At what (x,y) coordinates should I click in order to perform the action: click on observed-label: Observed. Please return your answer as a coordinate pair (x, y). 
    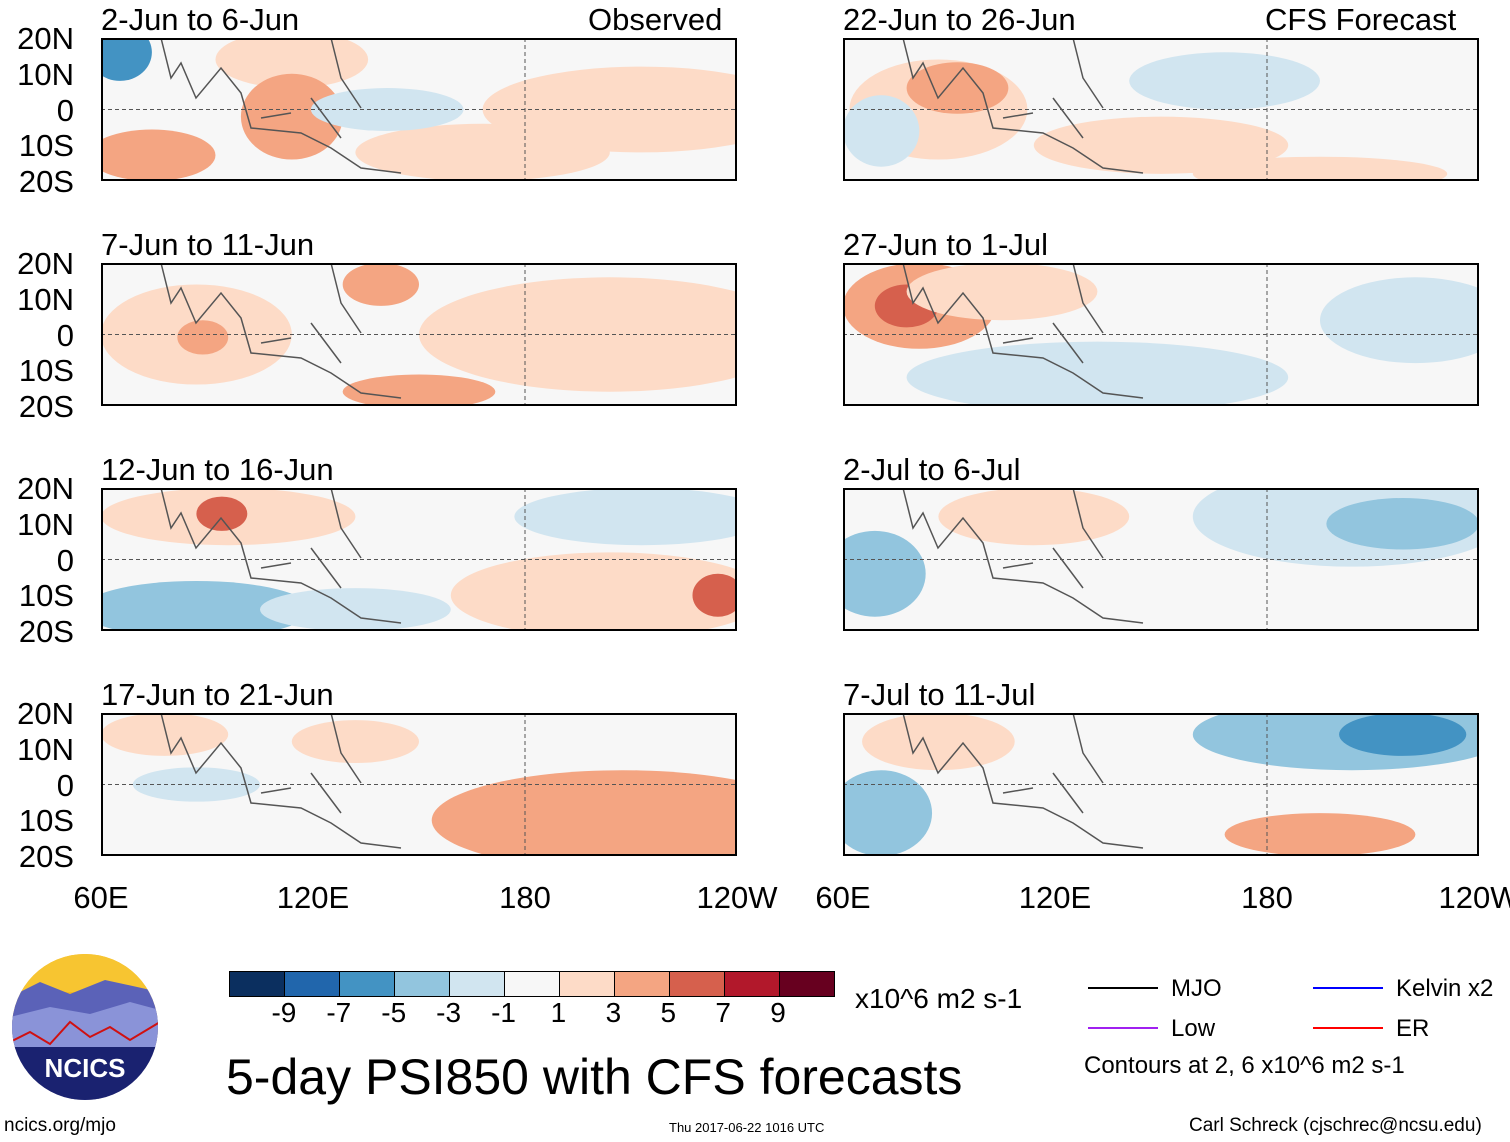
    Looking at the image, I should click on (655, 19).